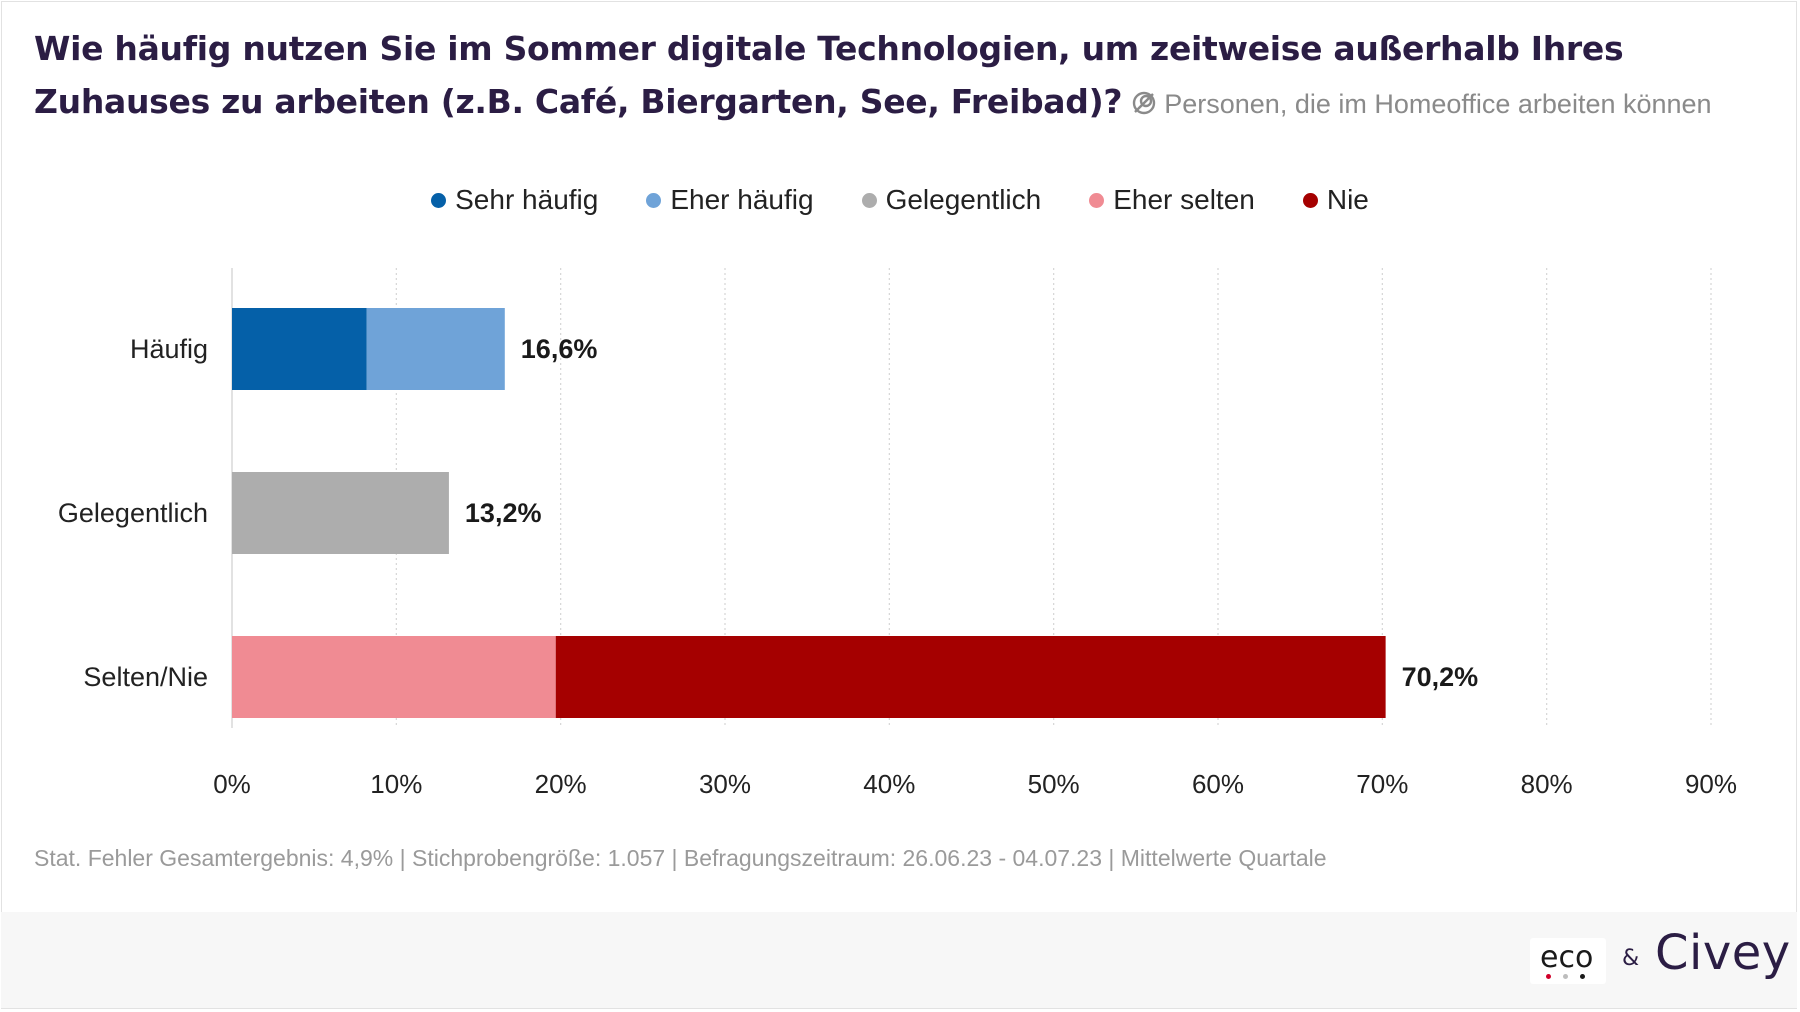  What do you see at coordinates (1054, 784) in the screenshot?
I see `x-tick-label: 50%` at bounding box center [1054, 784].